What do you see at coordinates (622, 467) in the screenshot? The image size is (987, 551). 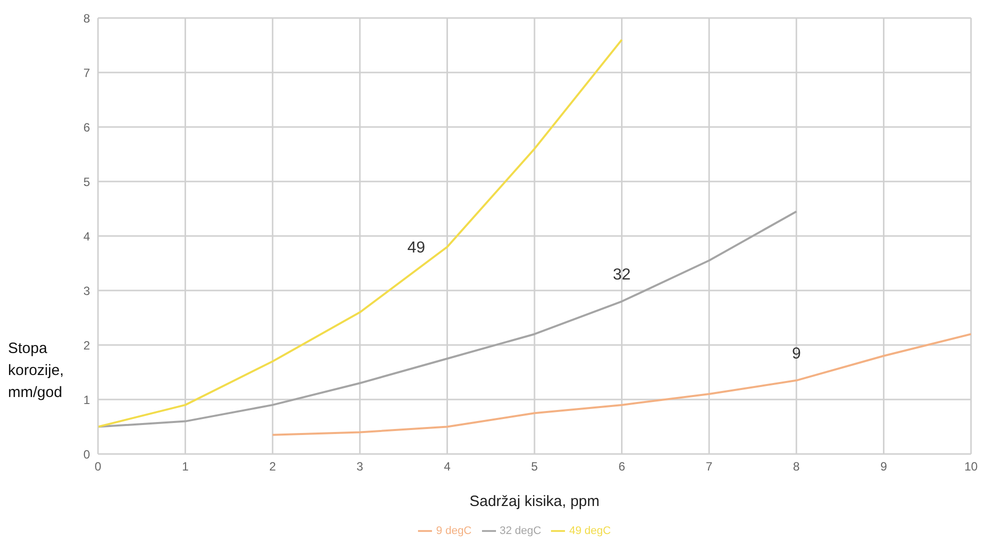 I see `x-tick-label: 6` at bounding box center [622, 467].